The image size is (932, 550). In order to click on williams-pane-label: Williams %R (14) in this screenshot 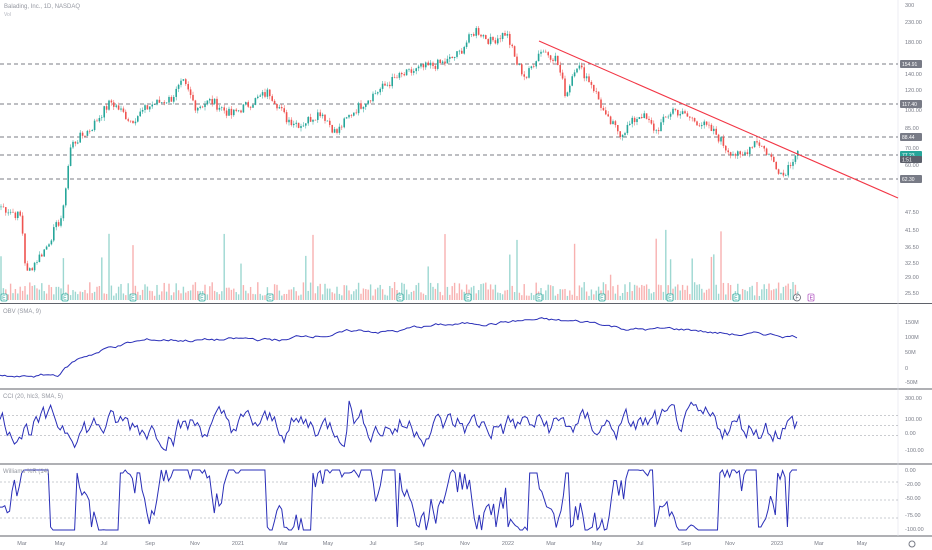, I will do `click(26, 472)`.